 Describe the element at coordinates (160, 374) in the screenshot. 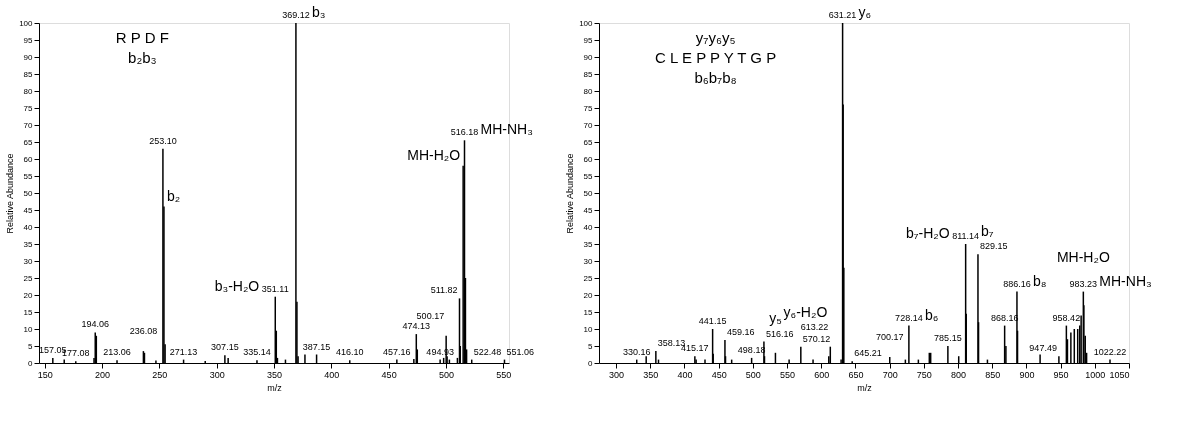

I see `x-tick-label: 250` at that location.